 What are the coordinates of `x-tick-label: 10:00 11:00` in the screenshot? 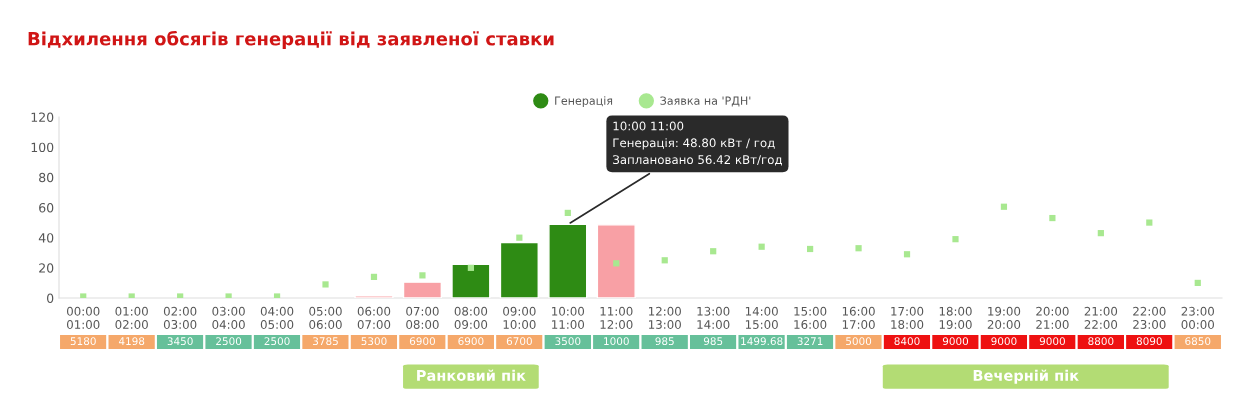 It's located at (568, 317).